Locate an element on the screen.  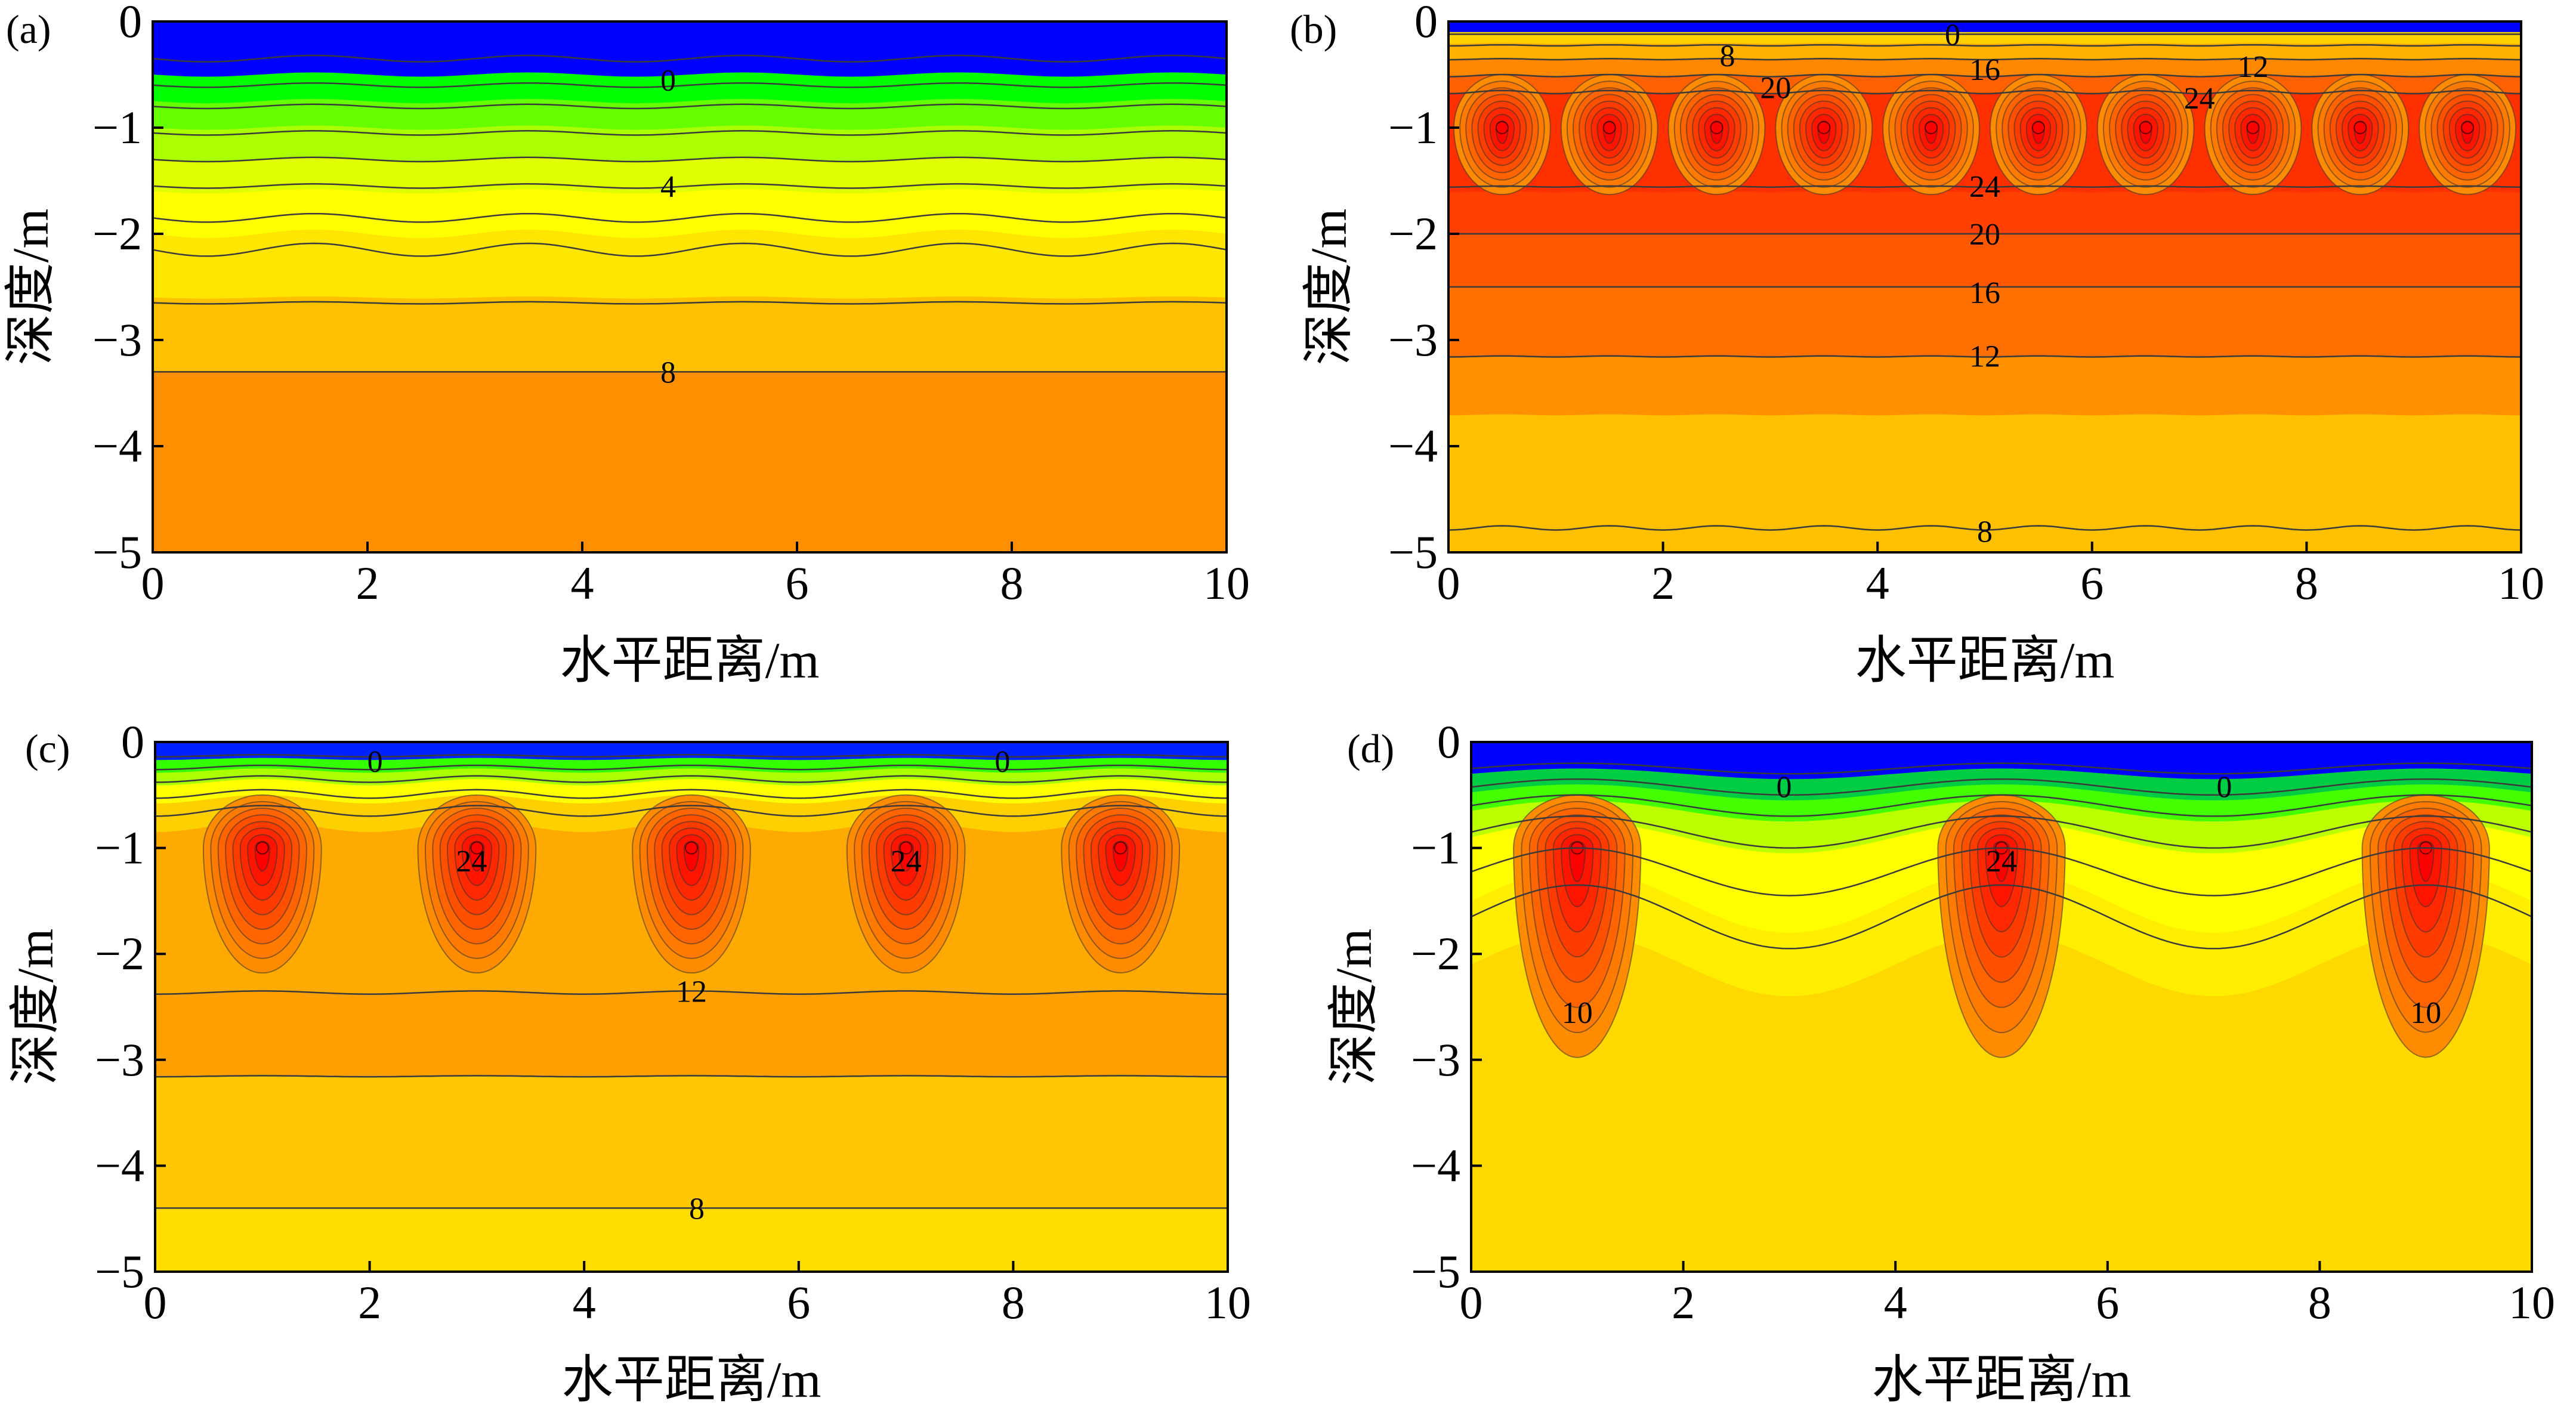
panel-label: (a) is located at coordinates (29, 30).